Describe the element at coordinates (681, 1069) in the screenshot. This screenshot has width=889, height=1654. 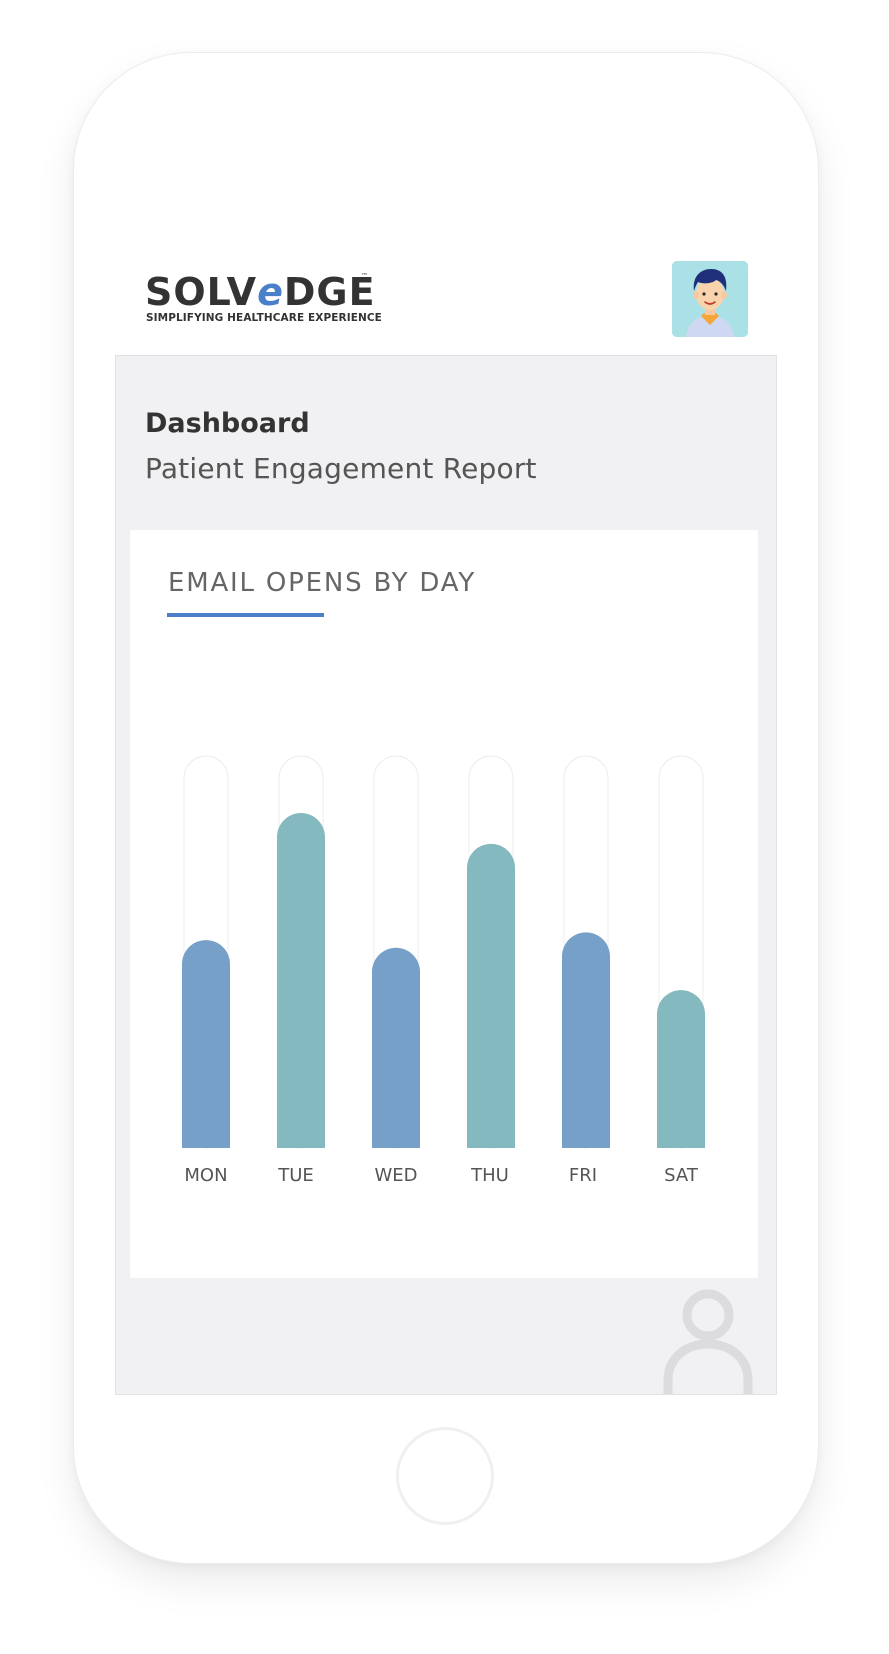
I see `bar-sat` at that location.